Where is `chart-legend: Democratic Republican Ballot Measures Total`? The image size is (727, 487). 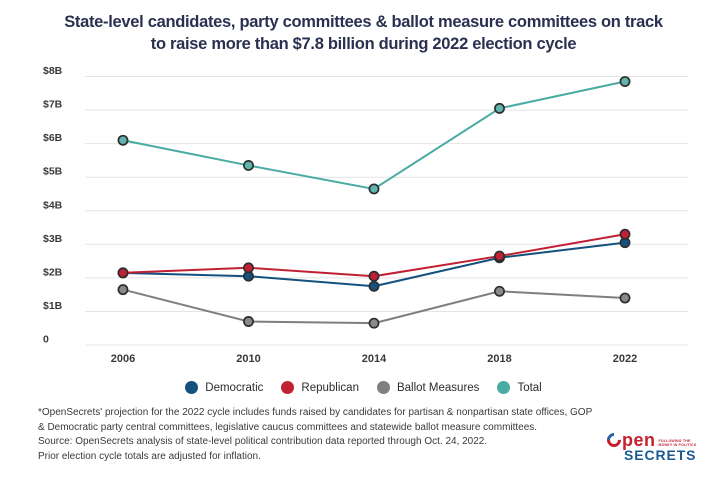 chart-legend: Democratic Republican Ballot Measures Total is located at coordinates (363, 387).